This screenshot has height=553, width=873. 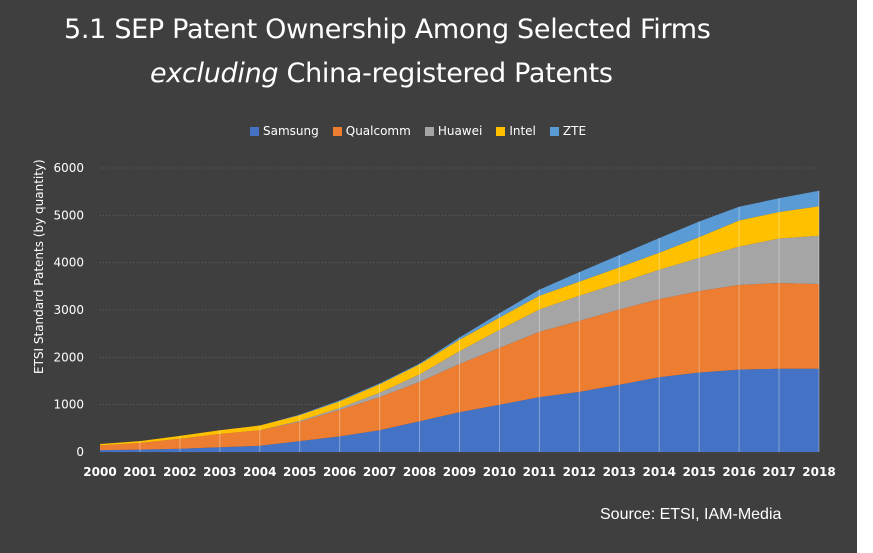 What do you see at coordinates (419, 472) in the screenshot?
I see `x-tick-label: 2008` at bounding box center [419, 472].